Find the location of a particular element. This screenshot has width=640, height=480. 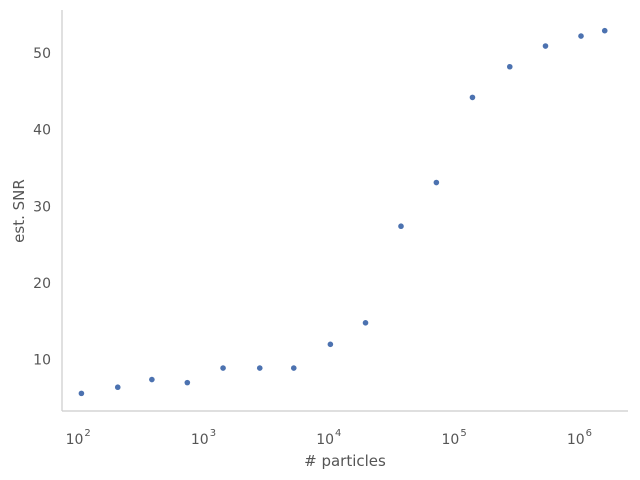

y-axis-label: est. SNR is located at coordinates (19, 211).